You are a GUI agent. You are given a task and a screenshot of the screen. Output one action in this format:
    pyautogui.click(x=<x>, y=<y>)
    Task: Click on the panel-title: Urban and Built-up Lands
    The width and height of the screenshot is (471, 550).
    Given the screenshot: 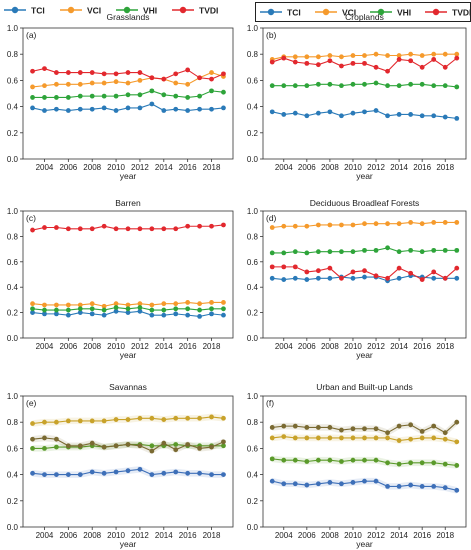 What is the action you would take?
    pyautogui.click(x=364, y=387)
    